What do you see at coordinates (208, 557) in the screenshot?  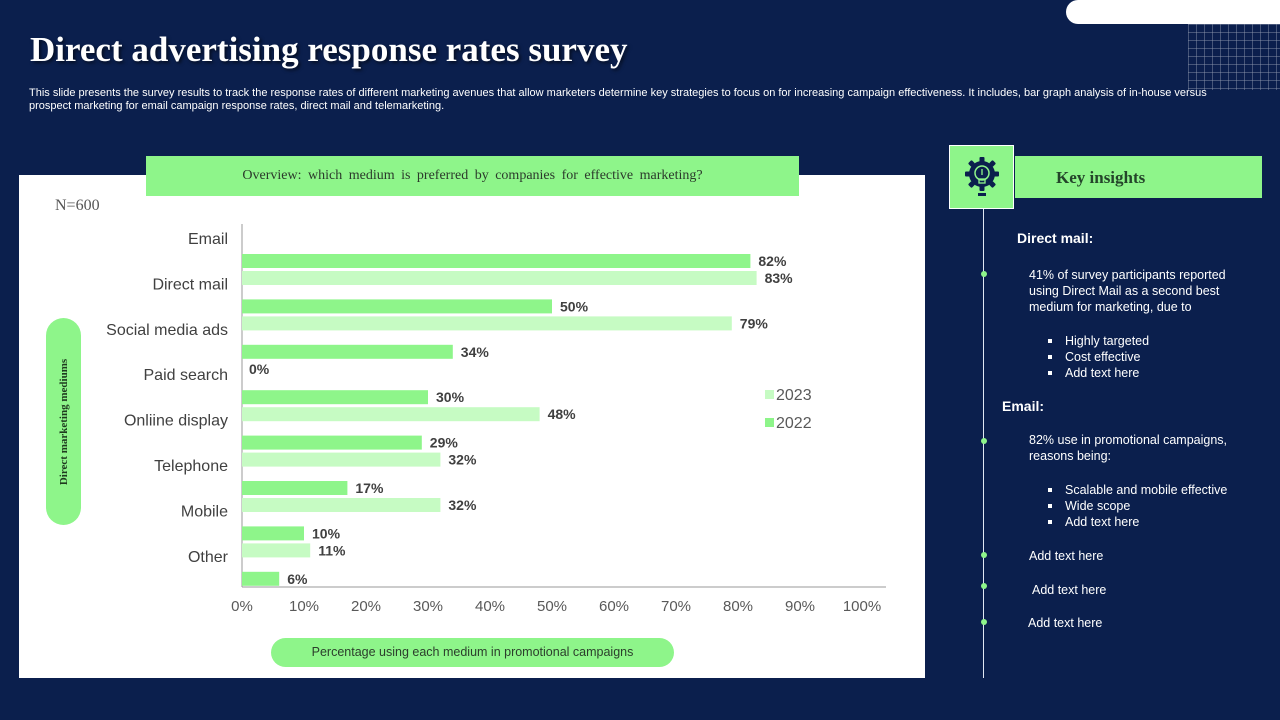 I see `y-category-label: Other` at bounding box center [208, 557].